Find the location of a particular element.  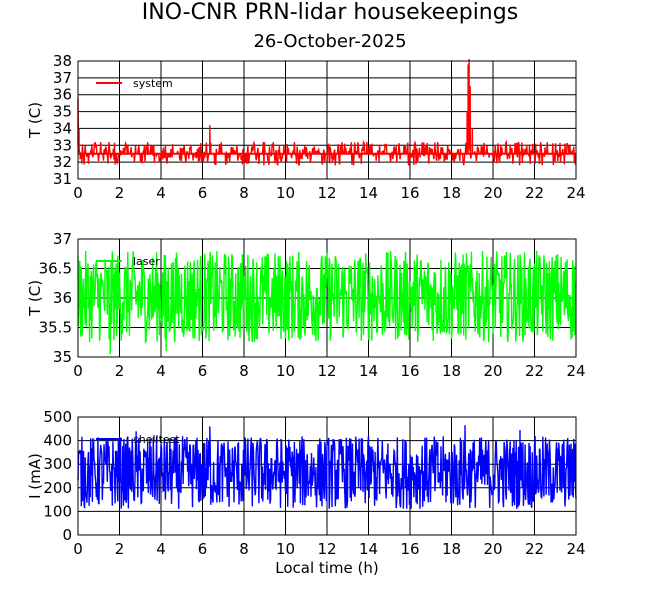

y-tick-label: 200 is located at coordinates (57, 488).